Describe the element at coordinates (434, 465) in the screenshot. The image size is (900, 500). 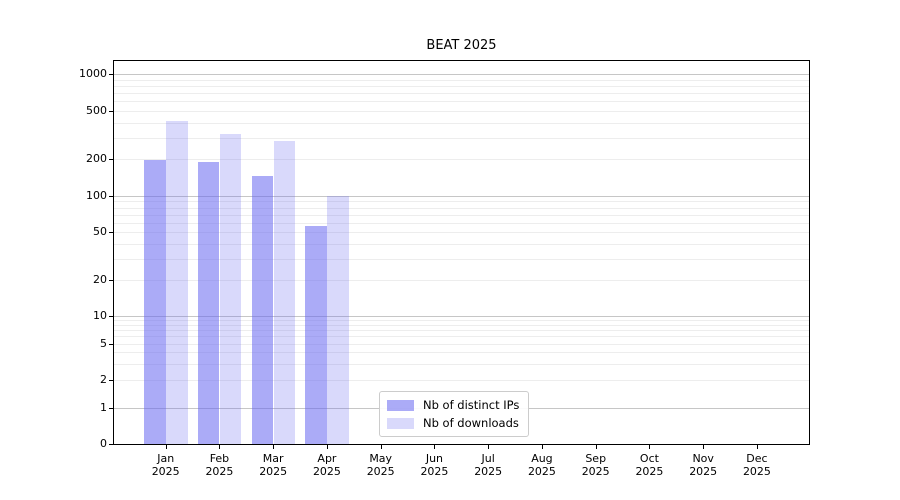
I see `x-tick-label: Jun 2025` at that location.